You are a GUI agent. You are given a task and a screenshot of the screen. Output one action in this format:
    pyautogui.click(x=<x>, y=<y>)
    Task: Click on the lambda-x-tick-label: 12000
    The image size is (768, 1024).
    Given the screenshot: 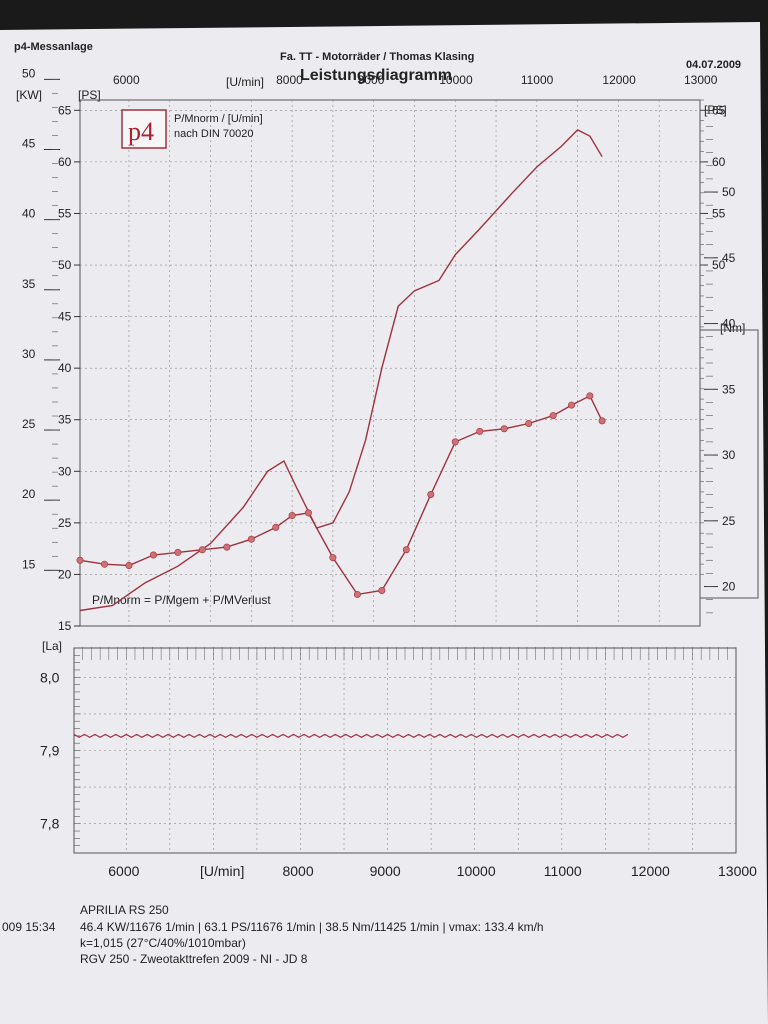 What is the action you would take?
    pyautogui.click(x=650, y=871)
    